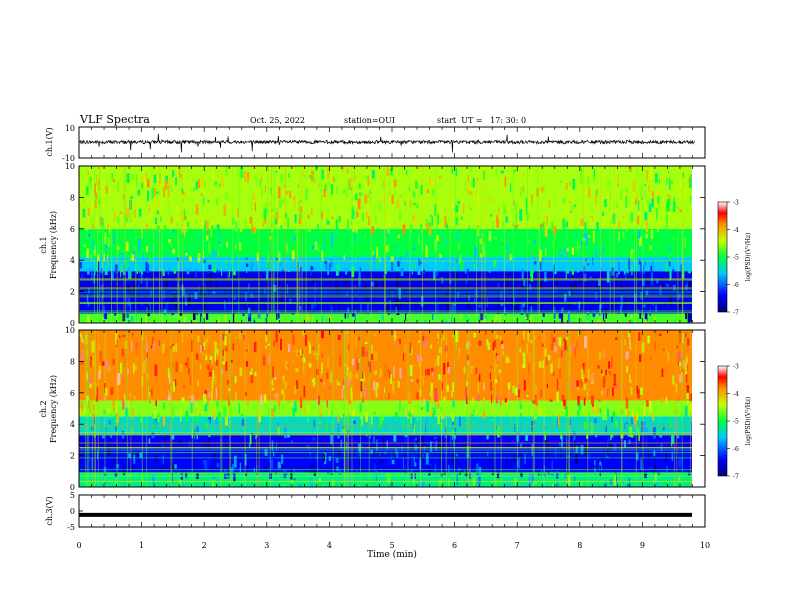 The image size is (792, 612). I want to click on freq-tick-label: 2, so click(72, 292).